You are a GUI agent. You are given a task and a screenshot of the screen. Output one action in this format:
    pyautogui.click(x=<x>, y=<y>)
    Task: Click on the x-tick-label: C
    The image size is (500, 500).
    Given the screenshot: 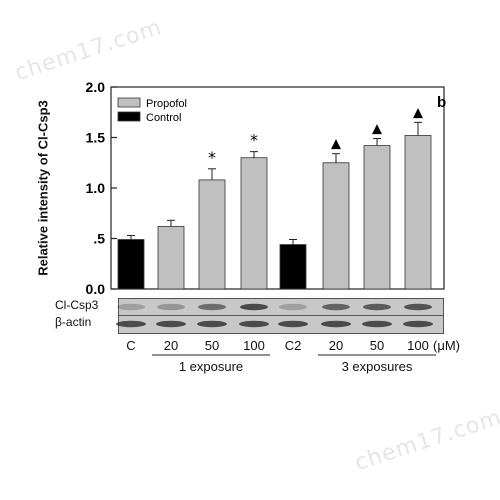 What is the action you would take?
    pyautogui.click(x=131, y=345)
    